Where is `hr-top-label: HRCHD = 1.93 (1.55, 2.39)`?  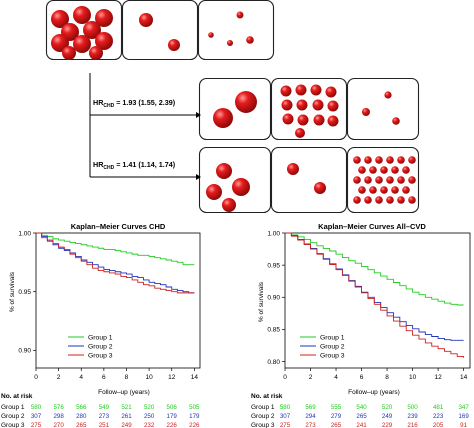
hr-top-label: HRCHD = 1.93 (1.55, 2.39) is located at coordinates (134, 103).